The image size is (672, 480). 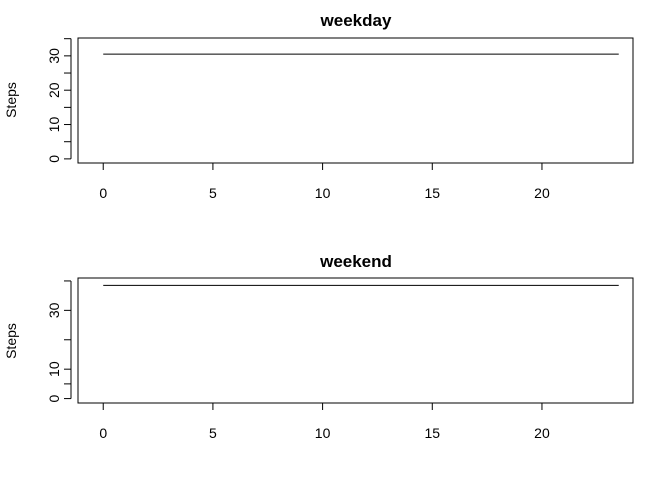 I want to click on panel-weekday-x-tick-label: 20, so click(x=542, y=193).